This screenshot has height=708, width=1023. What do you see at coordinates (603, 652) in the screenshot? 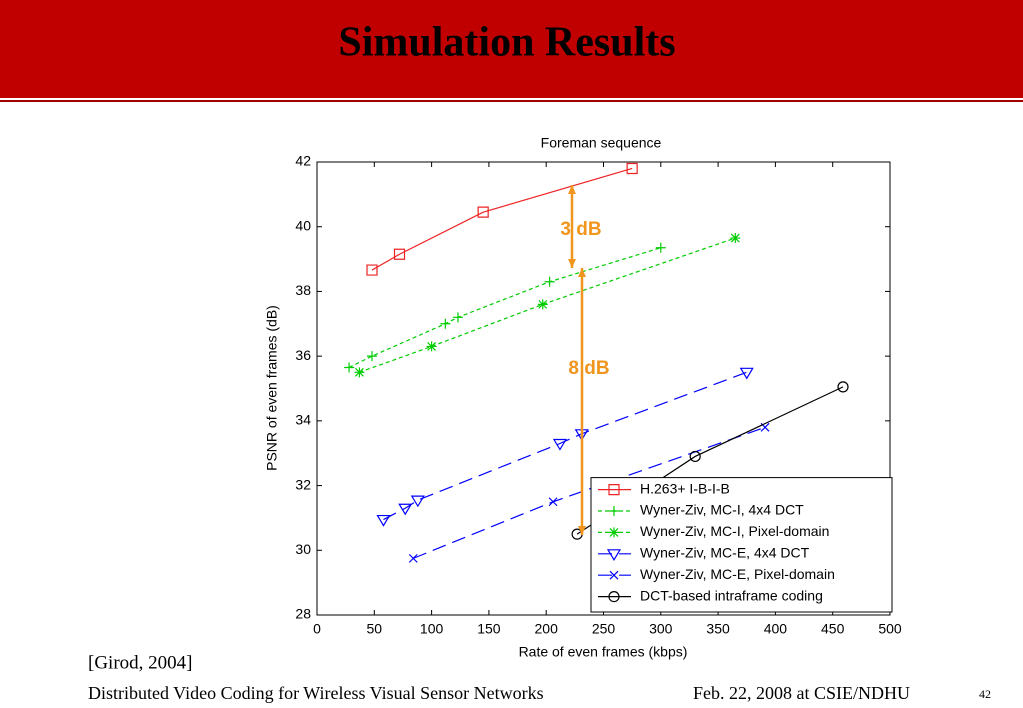
I see `x-axis-label: Rate of even frames (kbps)` at bounding box center [603, 652].